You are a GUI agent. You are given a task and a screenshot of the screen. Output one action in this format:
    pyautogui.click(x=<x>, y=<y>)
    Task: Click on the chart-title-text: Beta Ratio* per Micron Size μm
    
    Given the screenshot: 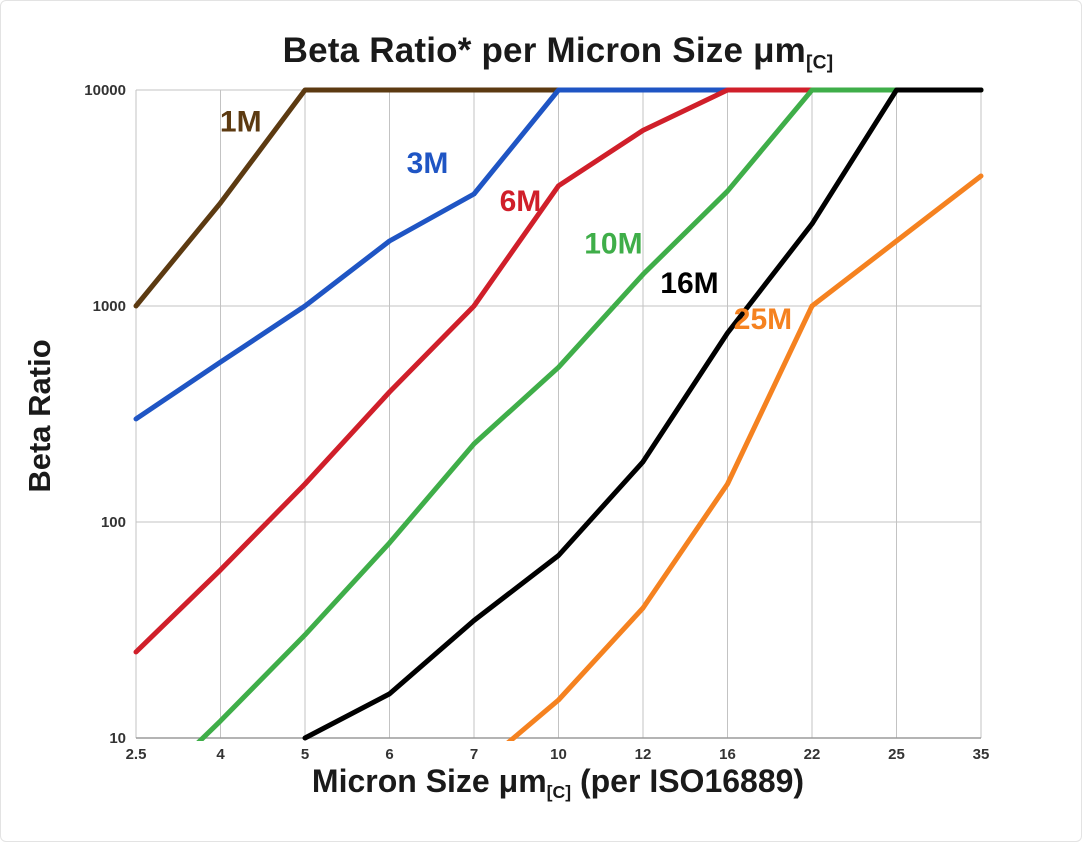 What is the action you would take?
    pyautogui.click(x=544, y=50)
    